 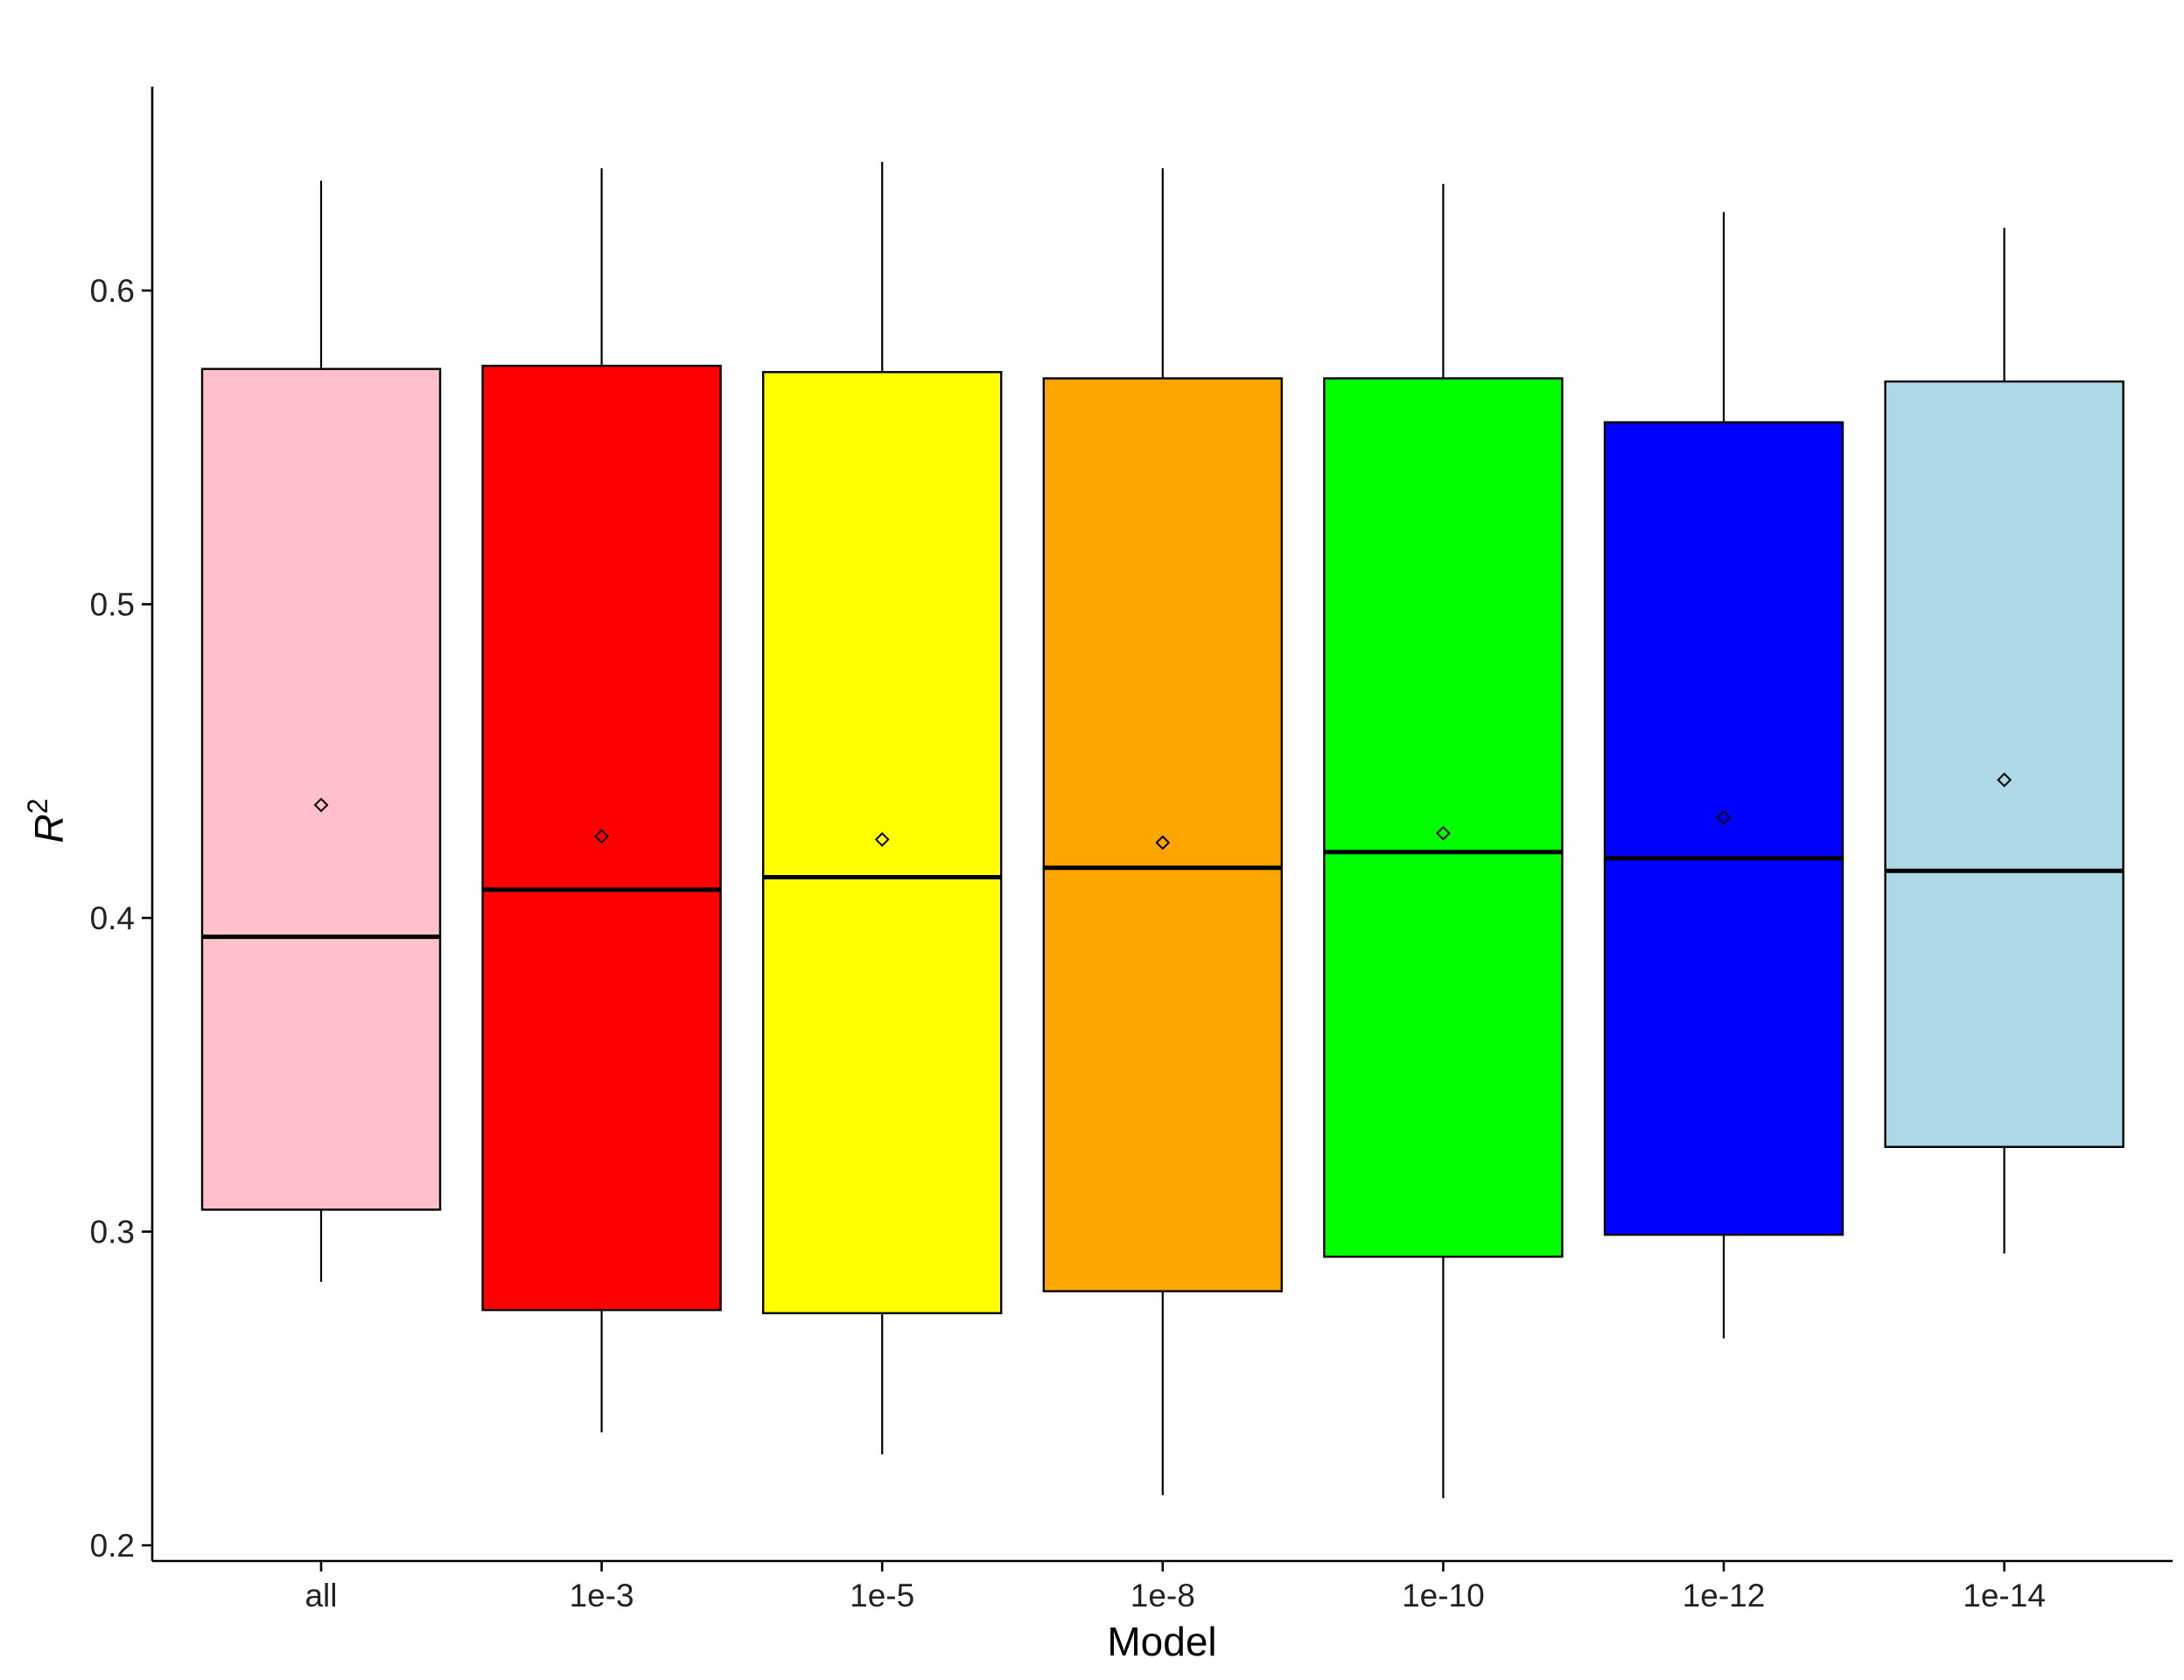 What do you see at coordinates (112, 1546) in the screenshot?
I see `y-tick-label: 0.2` at bounding box center [112, 1546].